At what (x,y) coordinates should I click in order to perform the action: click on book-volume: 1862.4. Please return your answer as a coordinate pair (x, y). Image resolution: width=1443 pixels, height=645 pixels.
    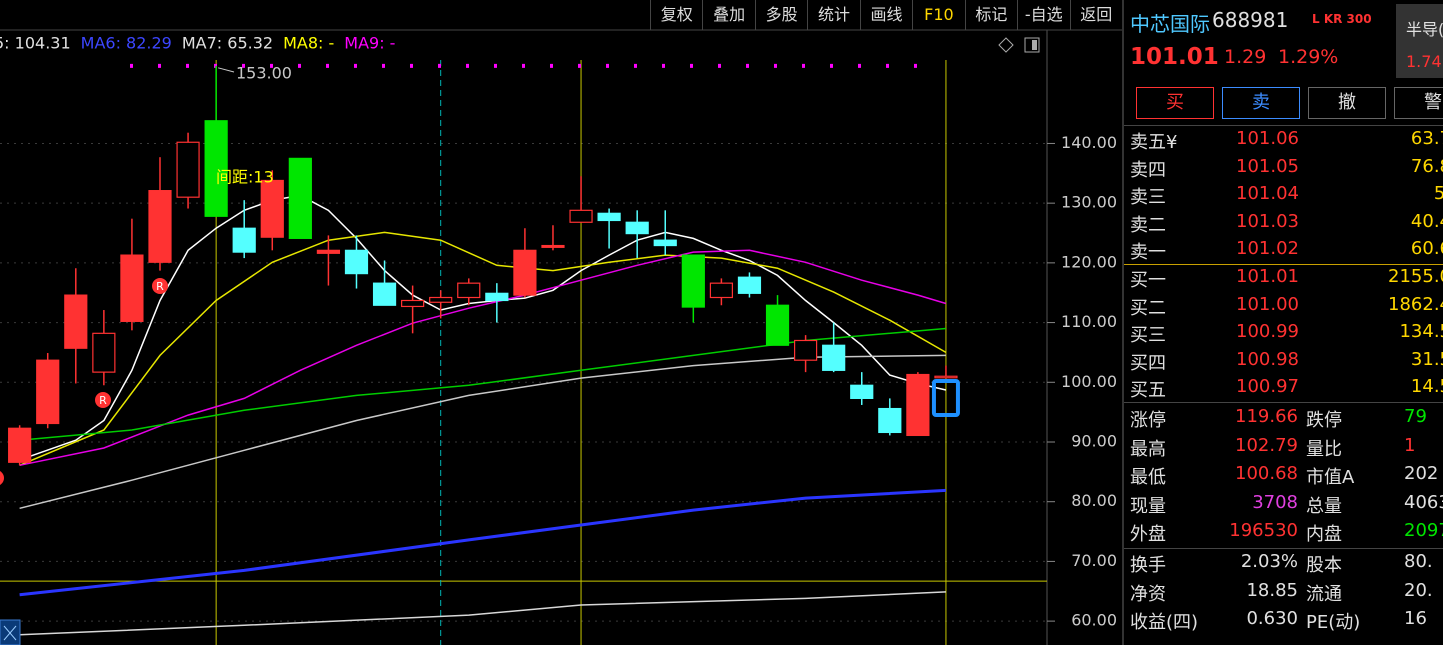
    Looking at the image, I should click on (1415, 304).